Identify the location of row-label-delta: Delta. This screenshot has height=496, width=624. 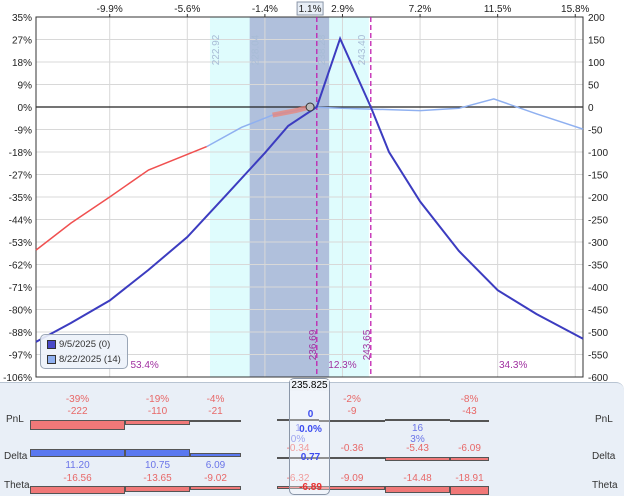
(16, 456).